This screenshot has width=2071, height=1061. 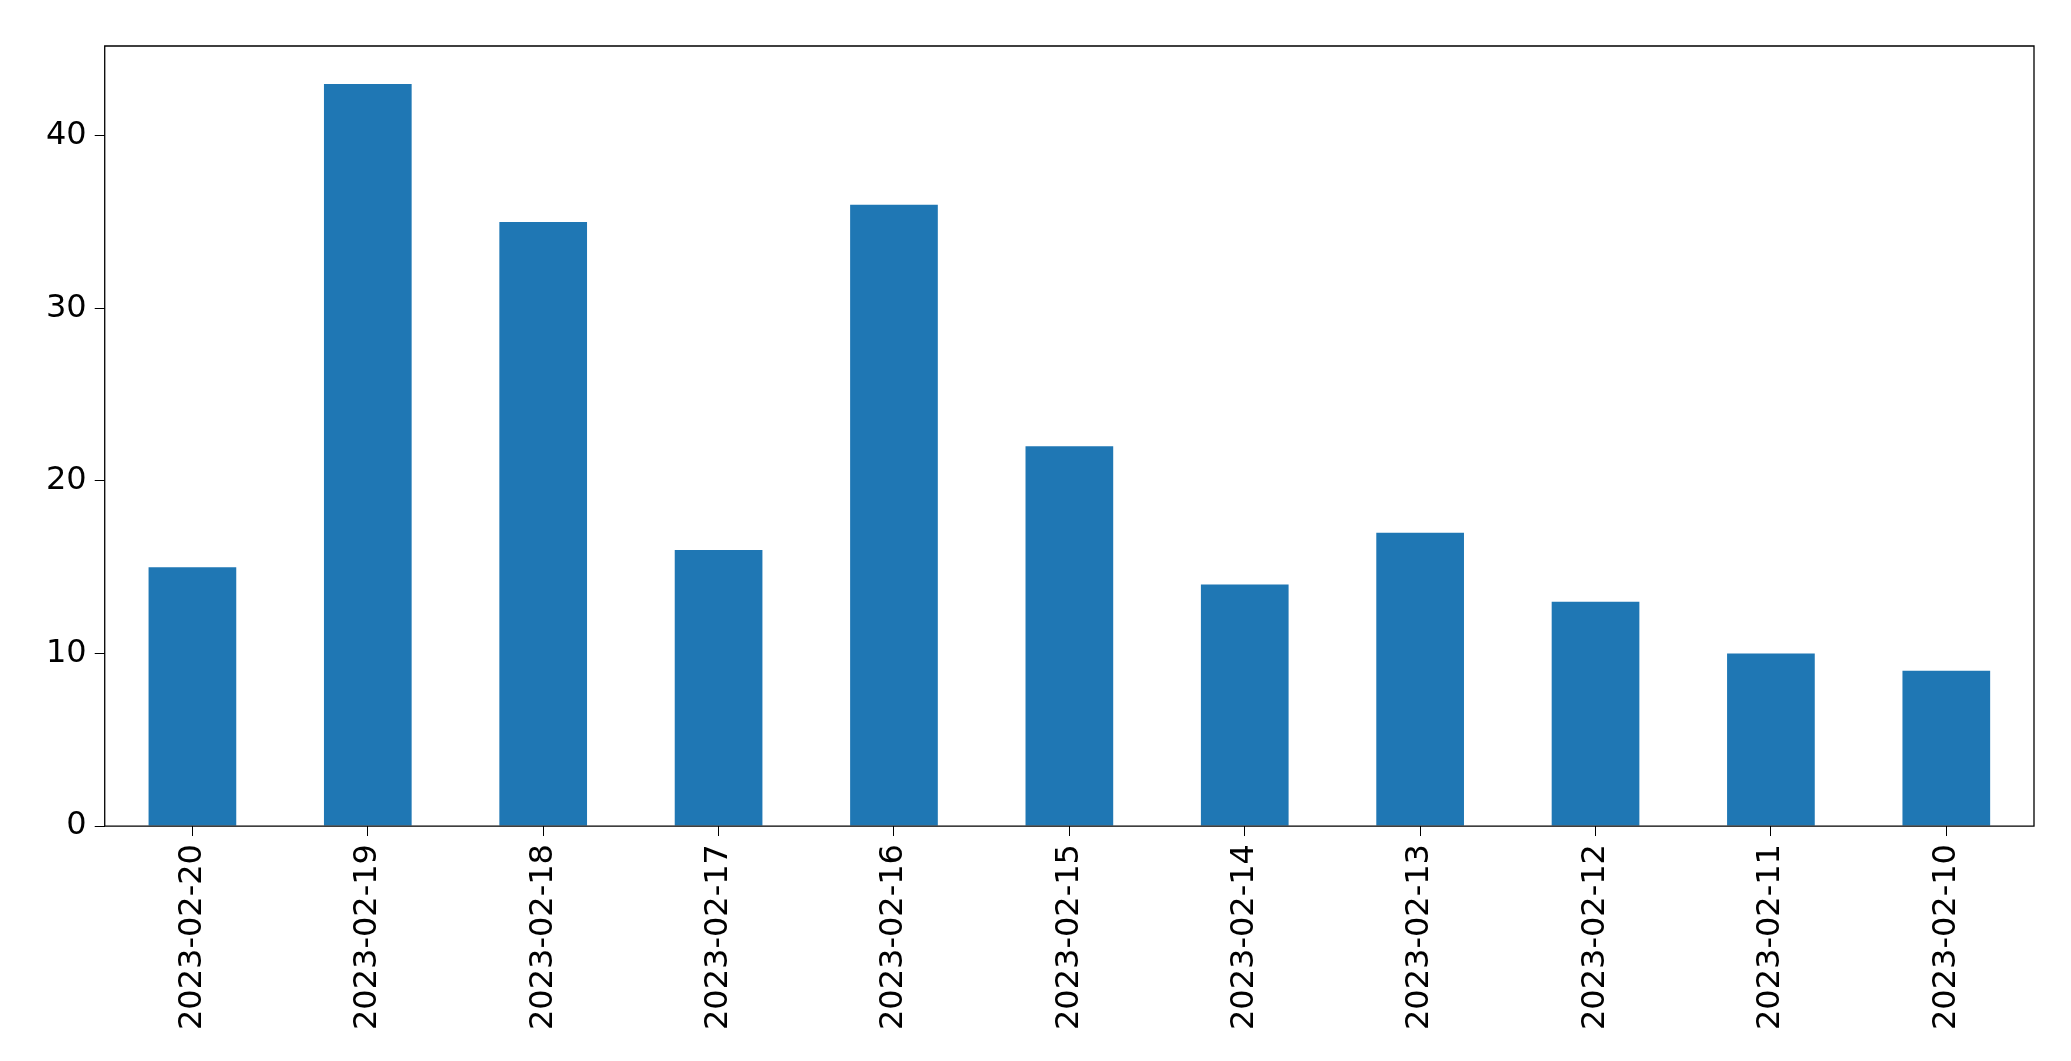 What do you see at coordinates (1592, 937) in the screenshot?
I see `x-tick-label: 2023-02-12` at bounding box center [1592, 937].